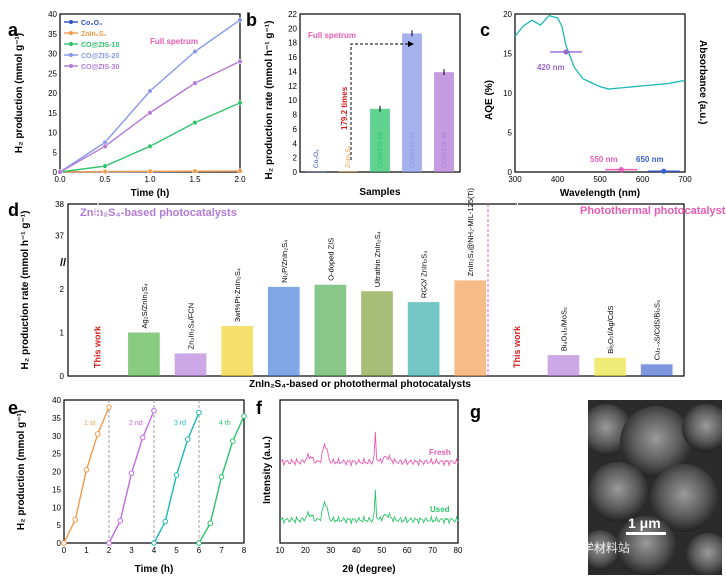 Image resolution: width=726 pixels, height=581 pixels. What do you see at coordinates (63, 263) in the screenshot?
I see `axis-break-d: //` at bounding box center [63, 263].